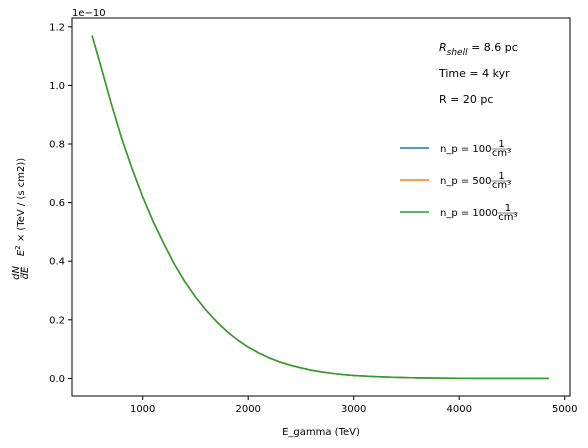 The image size is (588, 448). What do you see at coordinates (321, 432) in the screenshot?
I see `x-axis-label: E_gamma (TeV)` at bounding box center [321, 432].